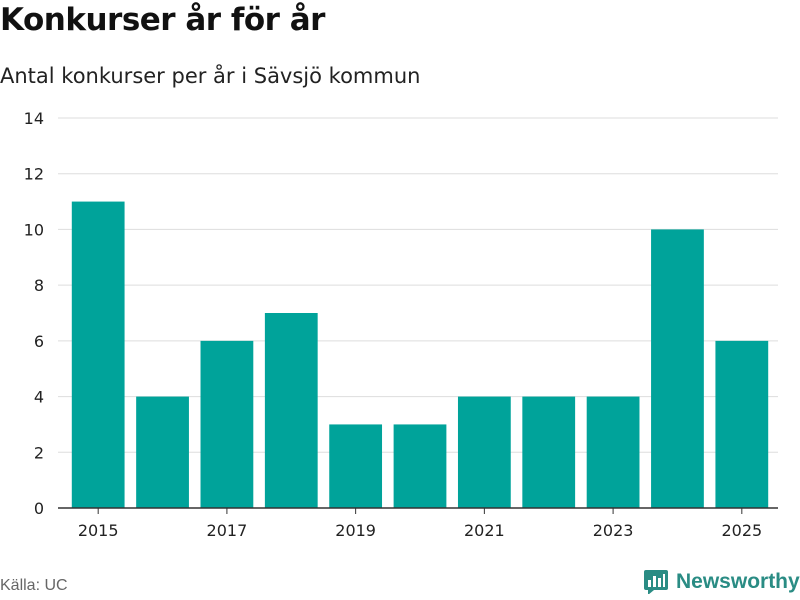  What do you see at coordinates (39, 508) in the screenshot?
I see `y-tick-label: 0` at bounding box center [39, 508].